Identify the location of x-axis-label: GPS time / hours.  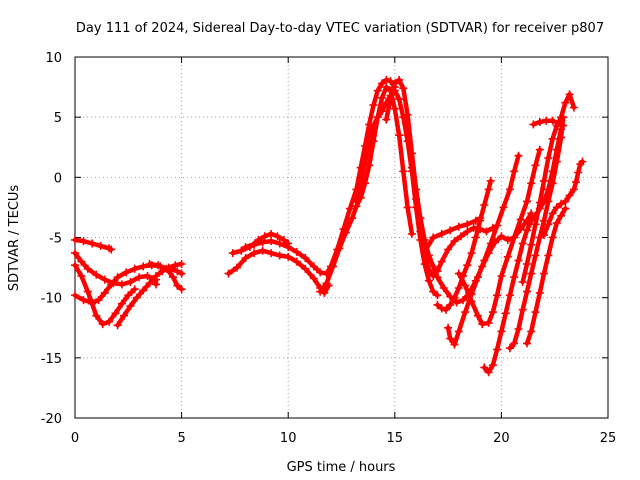
(341, 467).